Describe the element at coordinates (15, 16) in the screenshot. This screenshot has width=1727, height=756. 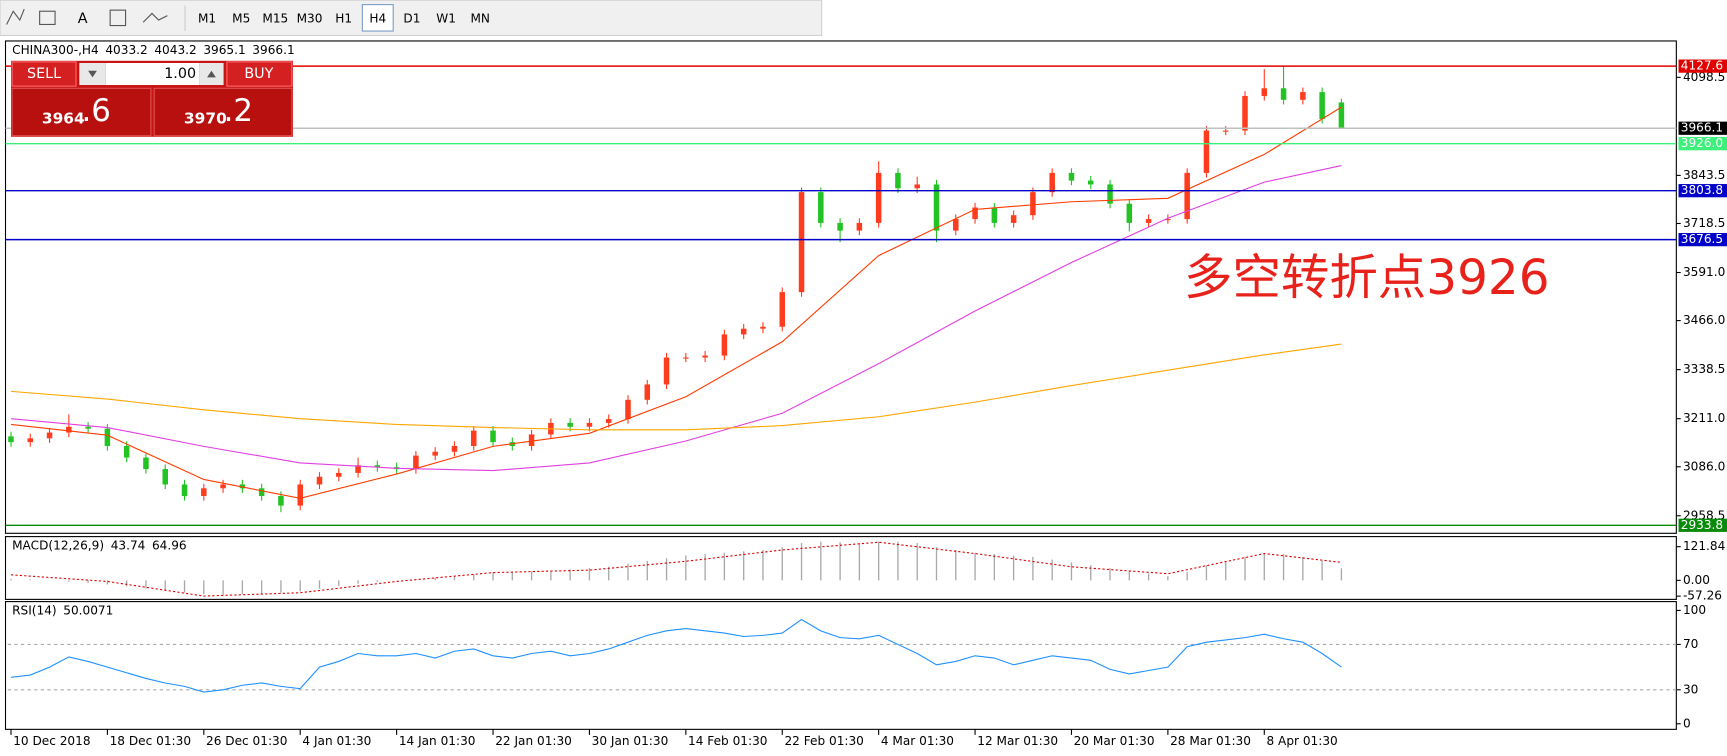
I see `chart-icon` at that location.